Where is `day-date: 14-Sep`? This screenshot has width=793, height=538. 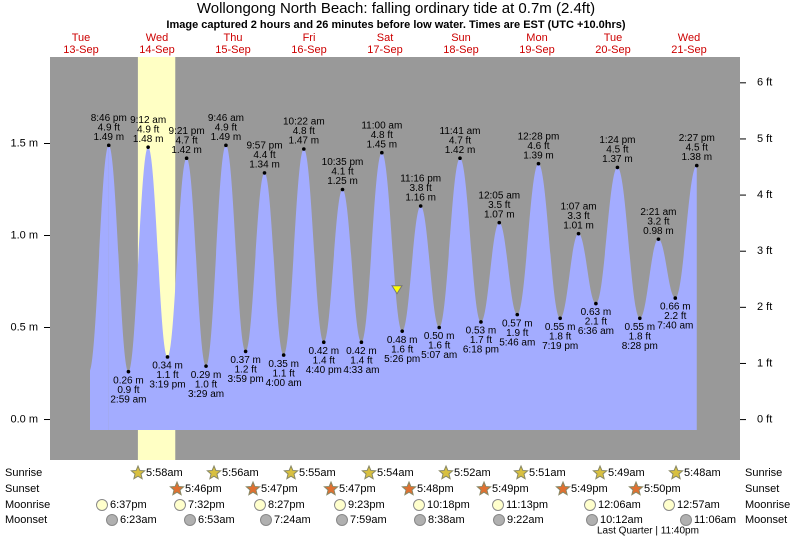
day-date: 14-Sep is located at coordinates (156, 50).